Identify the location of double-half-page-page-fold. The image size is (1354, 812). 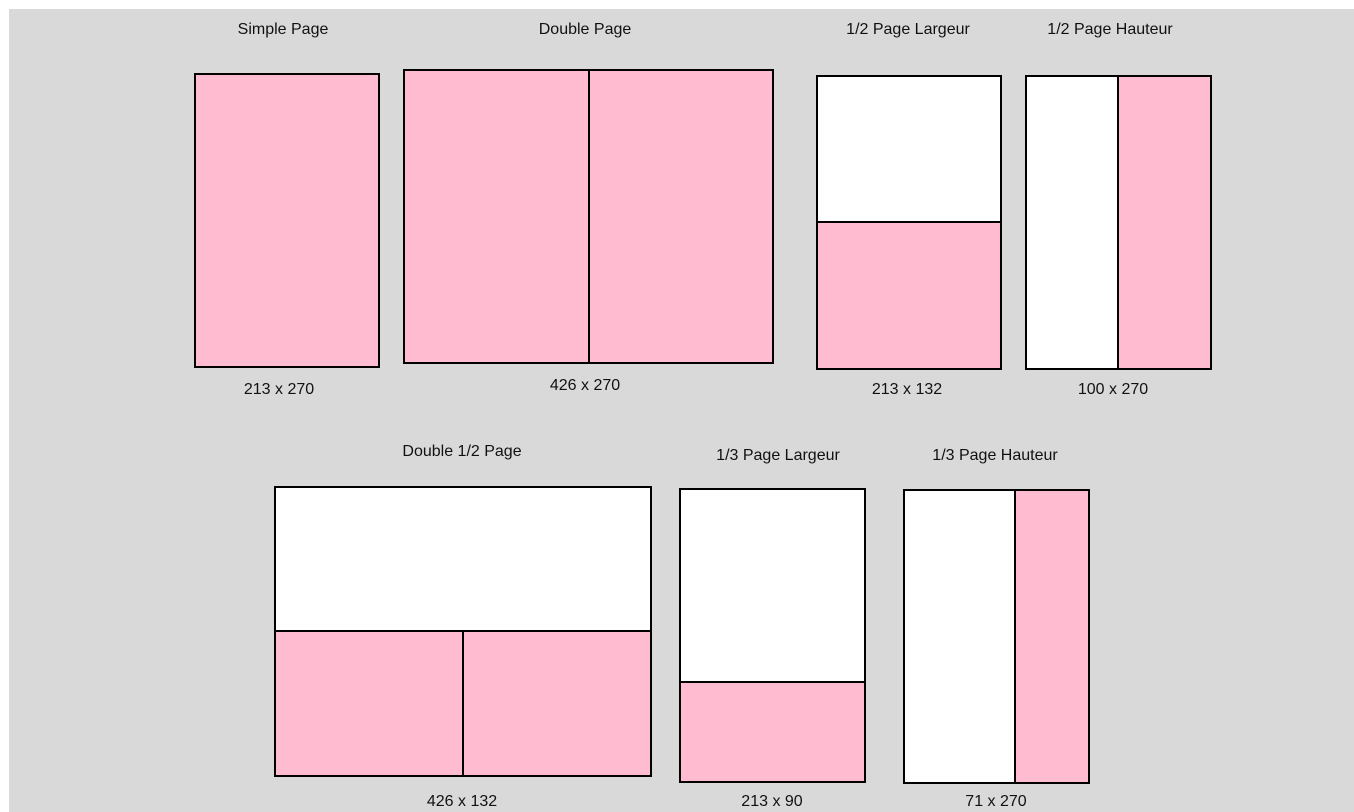
(463, 703).